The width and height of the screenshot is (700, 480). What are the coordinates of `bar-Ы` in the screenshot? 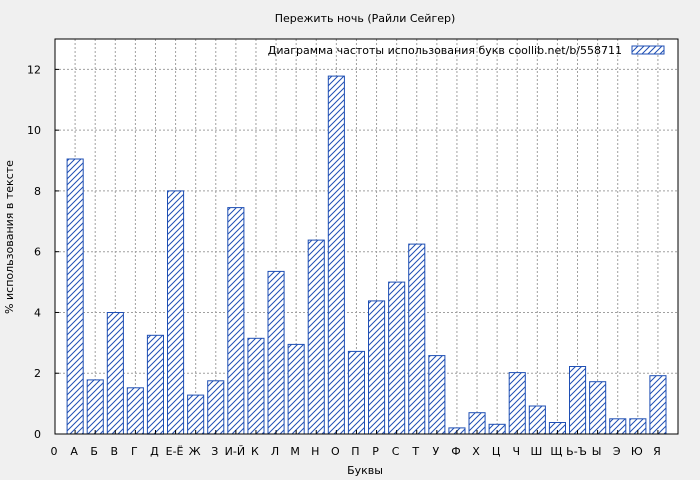 It's located at (598, 408).